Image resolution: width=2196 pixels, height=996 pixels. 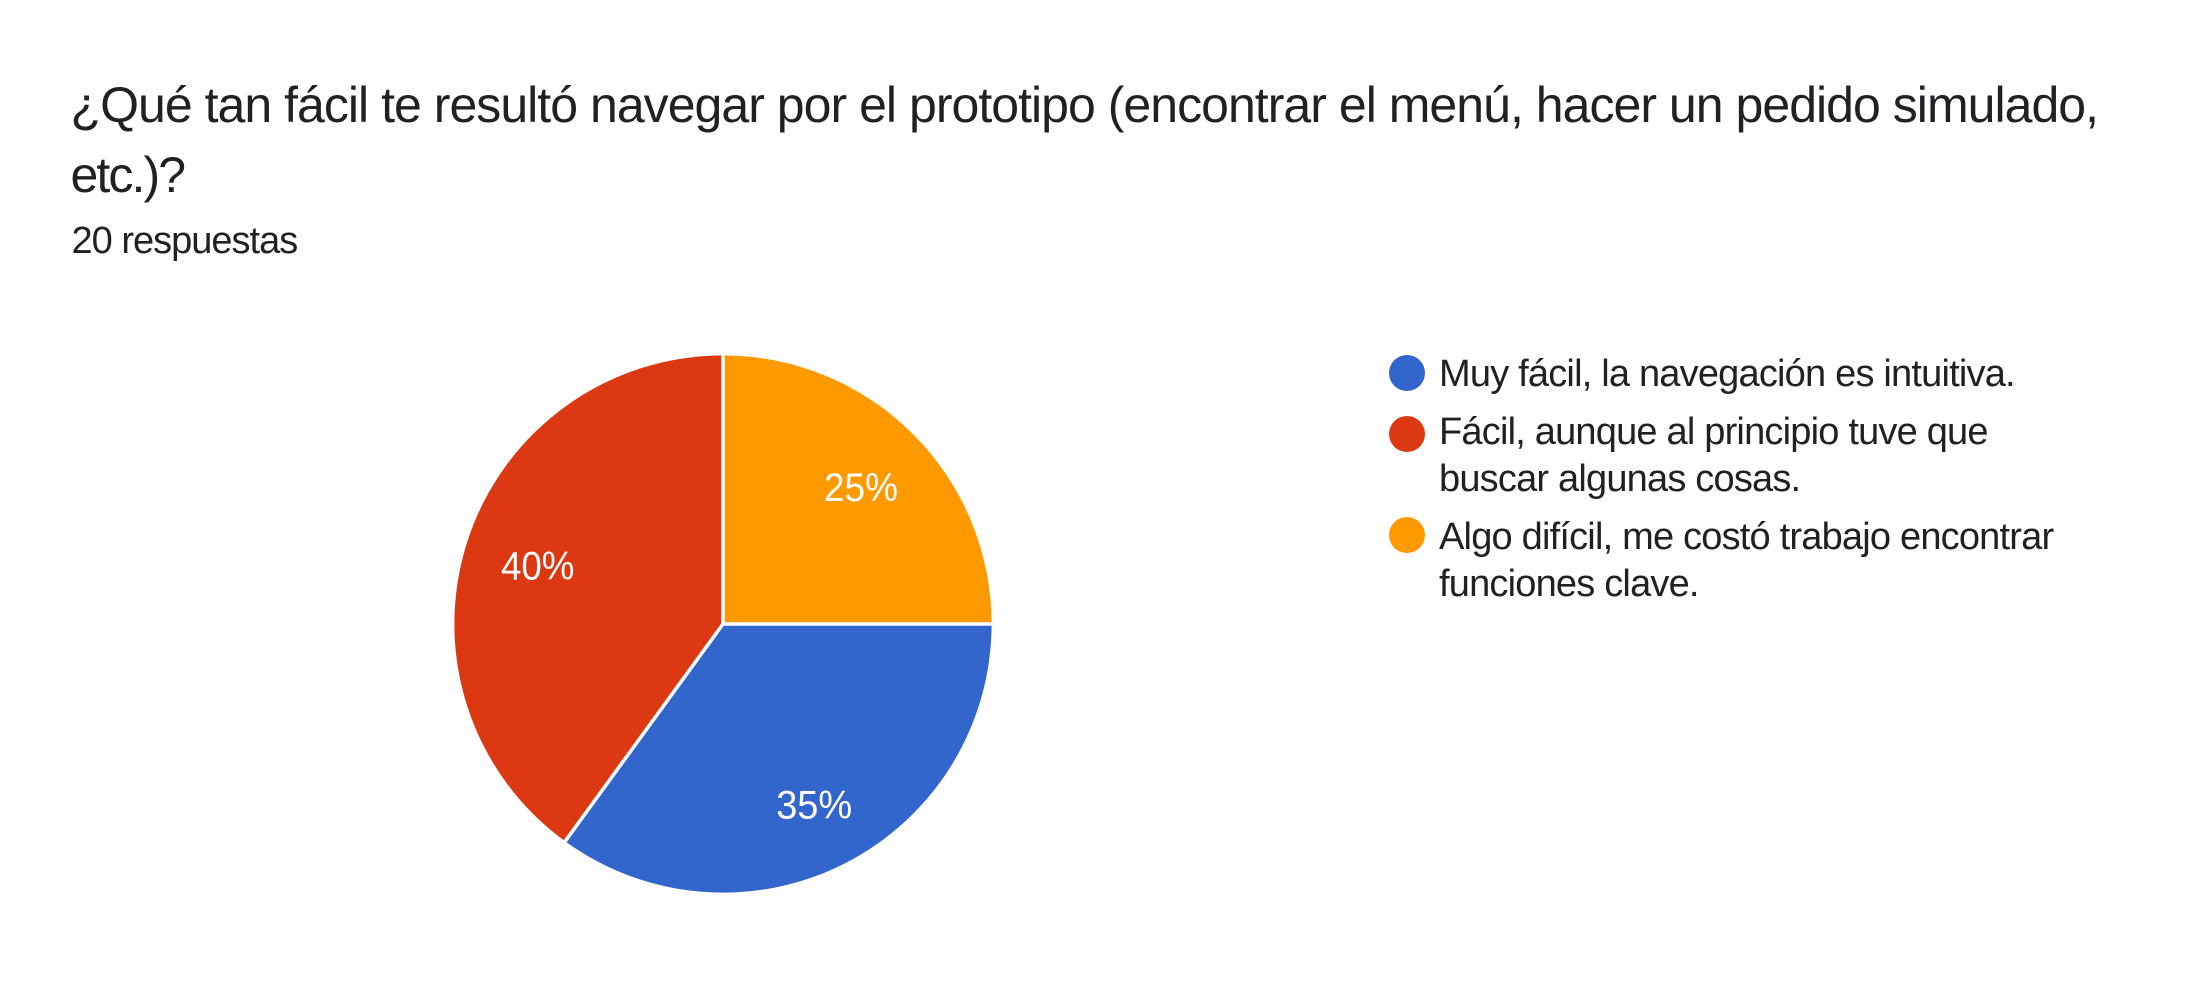 What do you see at coordinates (538, 567) in the screenshot?
I see `svg-text: 40%` at bounding box center [538, 567].